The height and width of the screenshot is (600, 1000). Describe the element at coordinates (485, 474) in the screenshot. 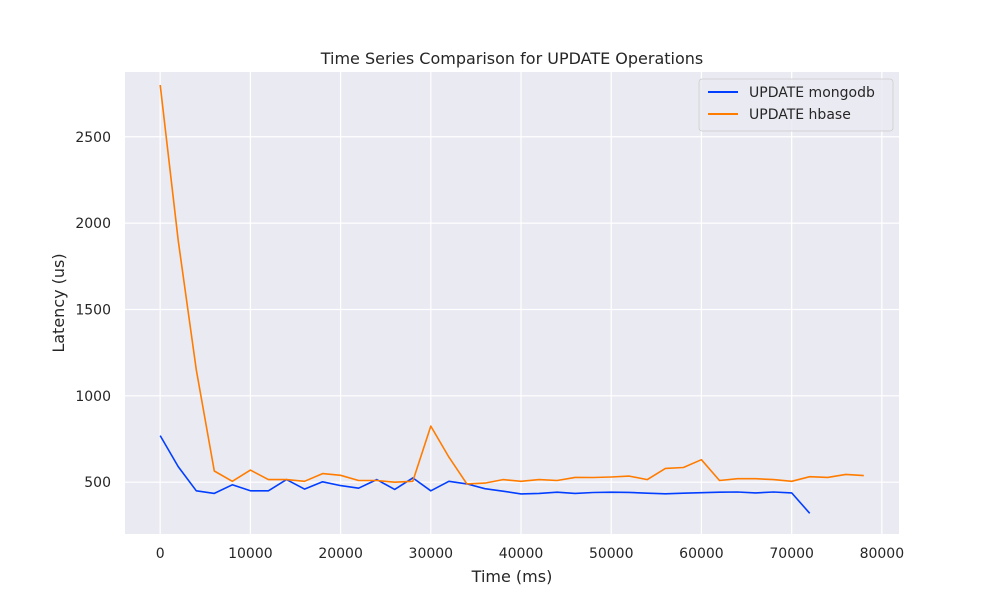

I see `series-line-mongodb` at that location.